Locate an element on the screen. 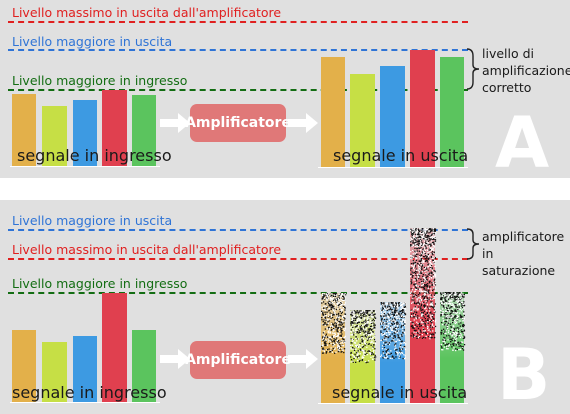  panel-letter: A is located at coordinates (522, 140).